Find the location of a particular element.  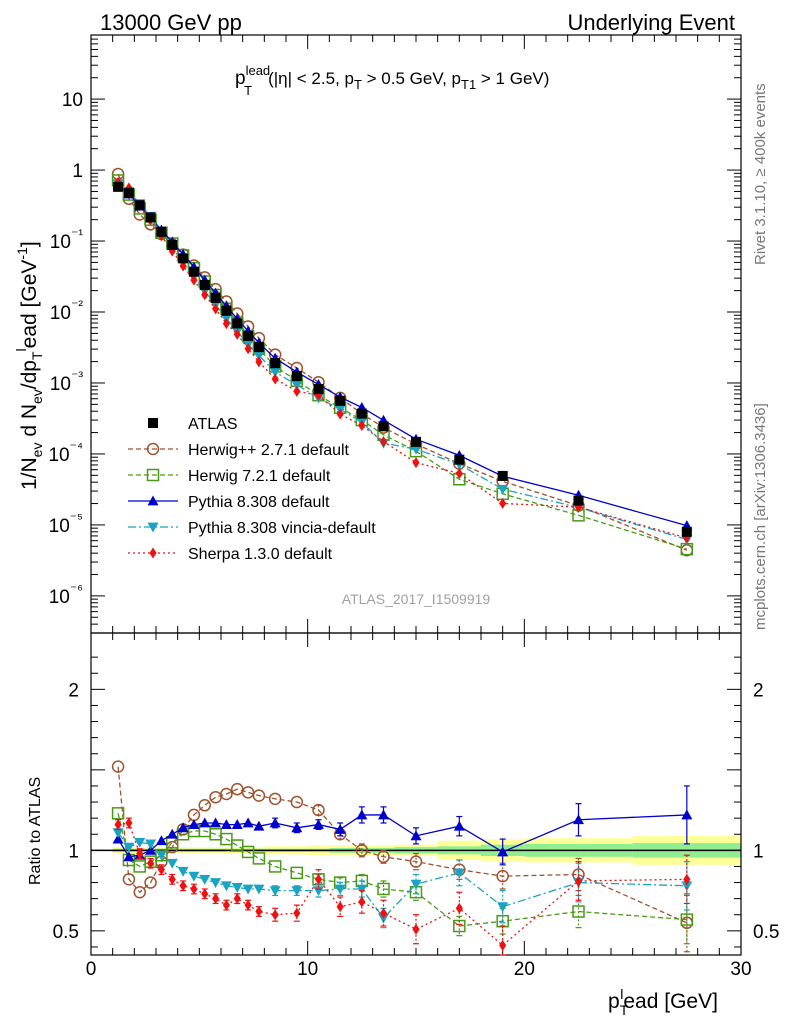

legend-label: Pythia 8.308 default is located at coordinates (259, 502).